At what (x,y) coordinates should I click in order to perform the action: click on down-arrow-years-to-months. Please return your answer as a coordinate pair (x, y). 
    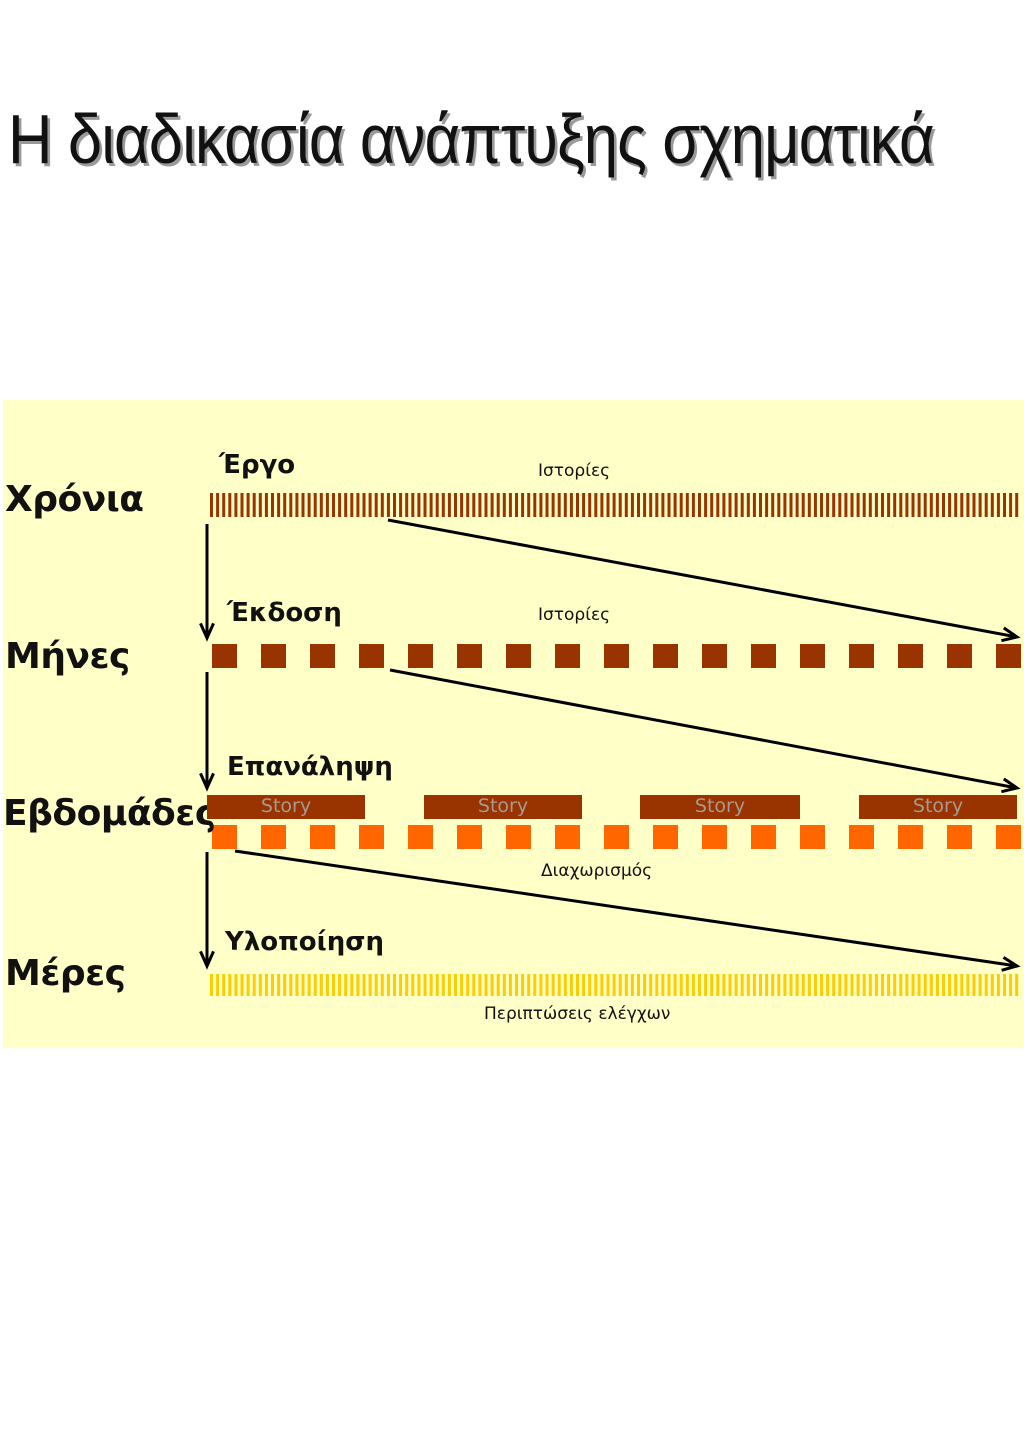
    Looking at the image, I should click on (207, 583).